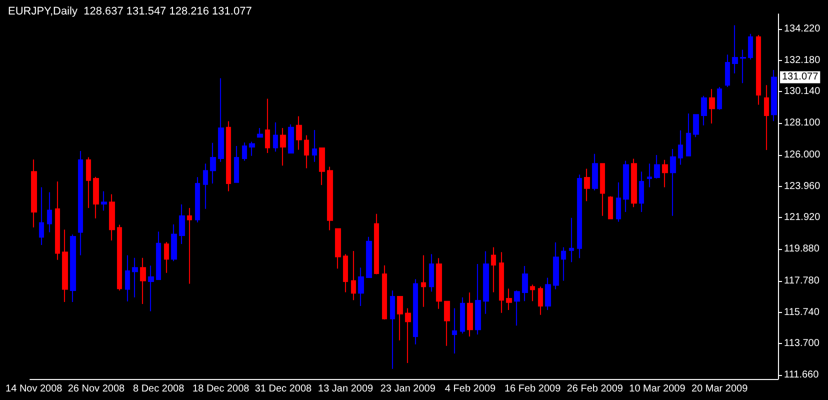 The height and width of the screenshot is (400, 828). What do you see at coordinates (802, 312) in the screenshot?
I see `y-tick-label: 115.740` at bounding box center [802, 312].